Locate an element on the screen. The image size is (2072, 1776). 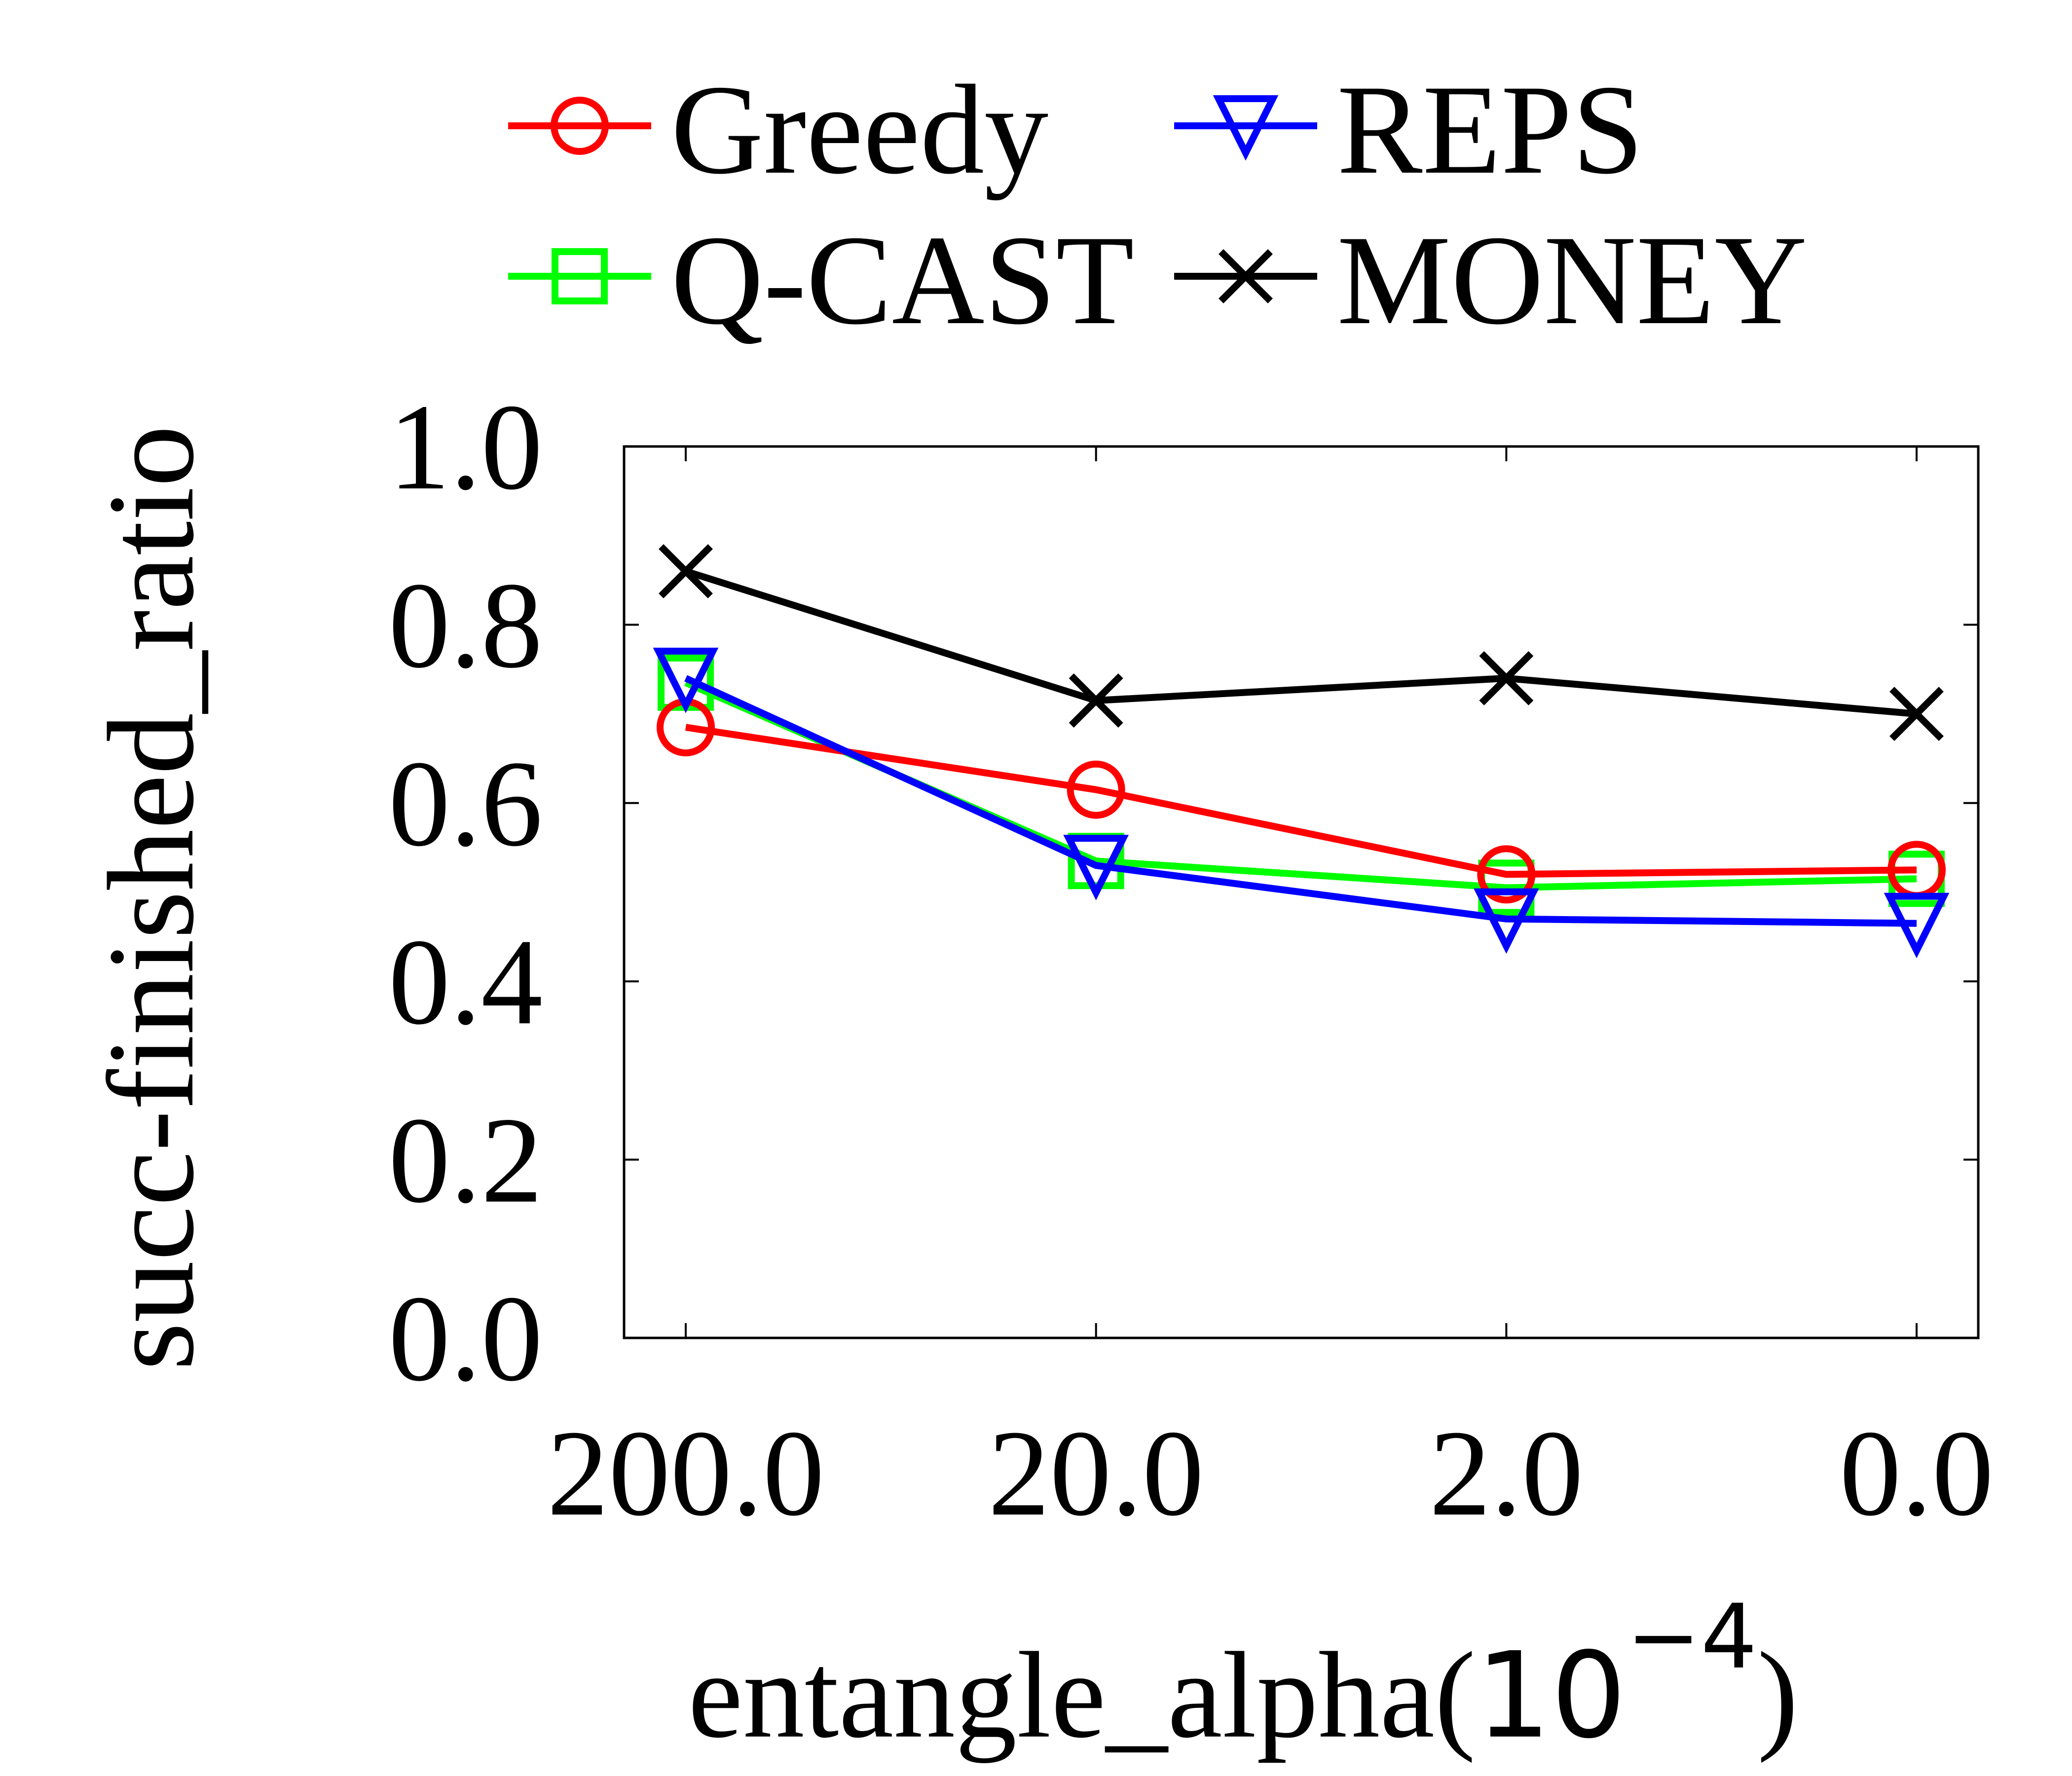
y-axis-label: succ-finished_ratio is located at coordinates (152, 898).